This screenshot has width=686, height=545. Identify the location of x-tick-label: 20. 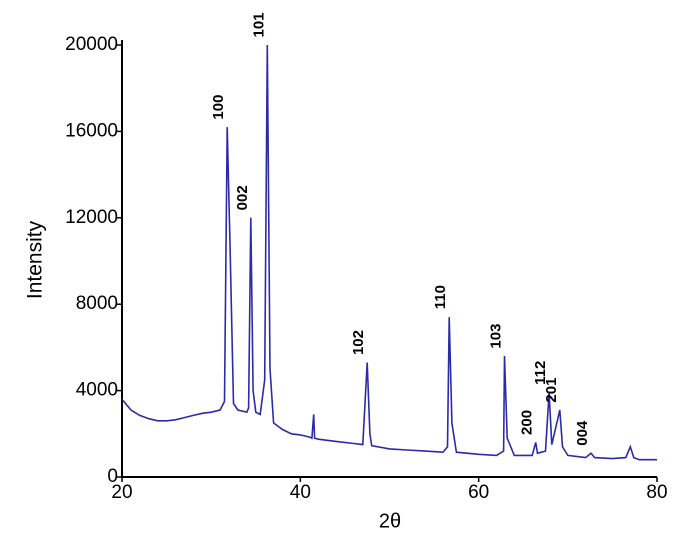
(121, 492).